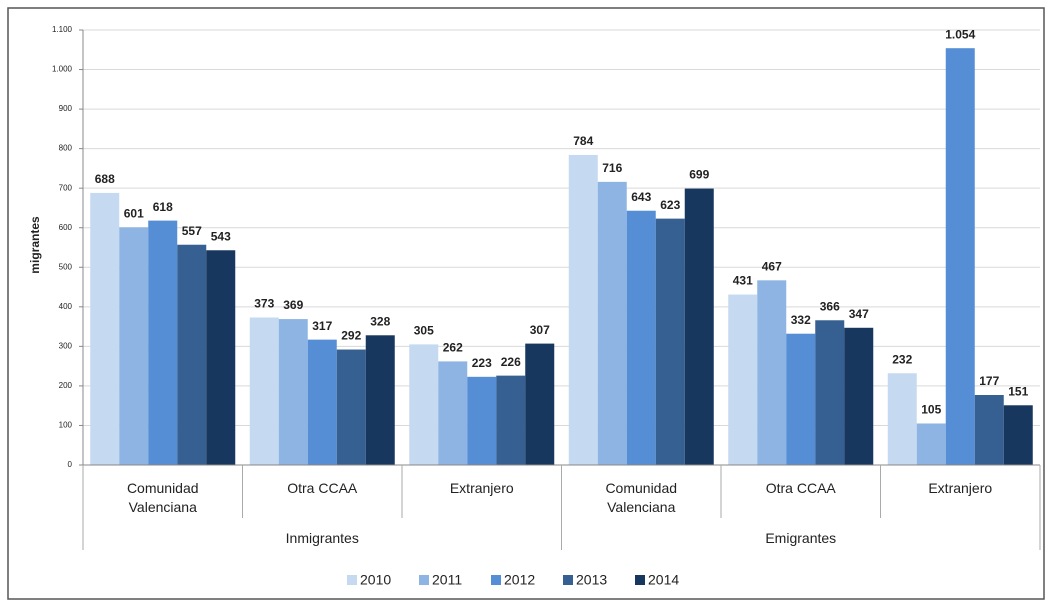  What do you see at coordinates (540, 330) in the screenshot?
I see `data-label: 307` at bounding box center [540, 330].